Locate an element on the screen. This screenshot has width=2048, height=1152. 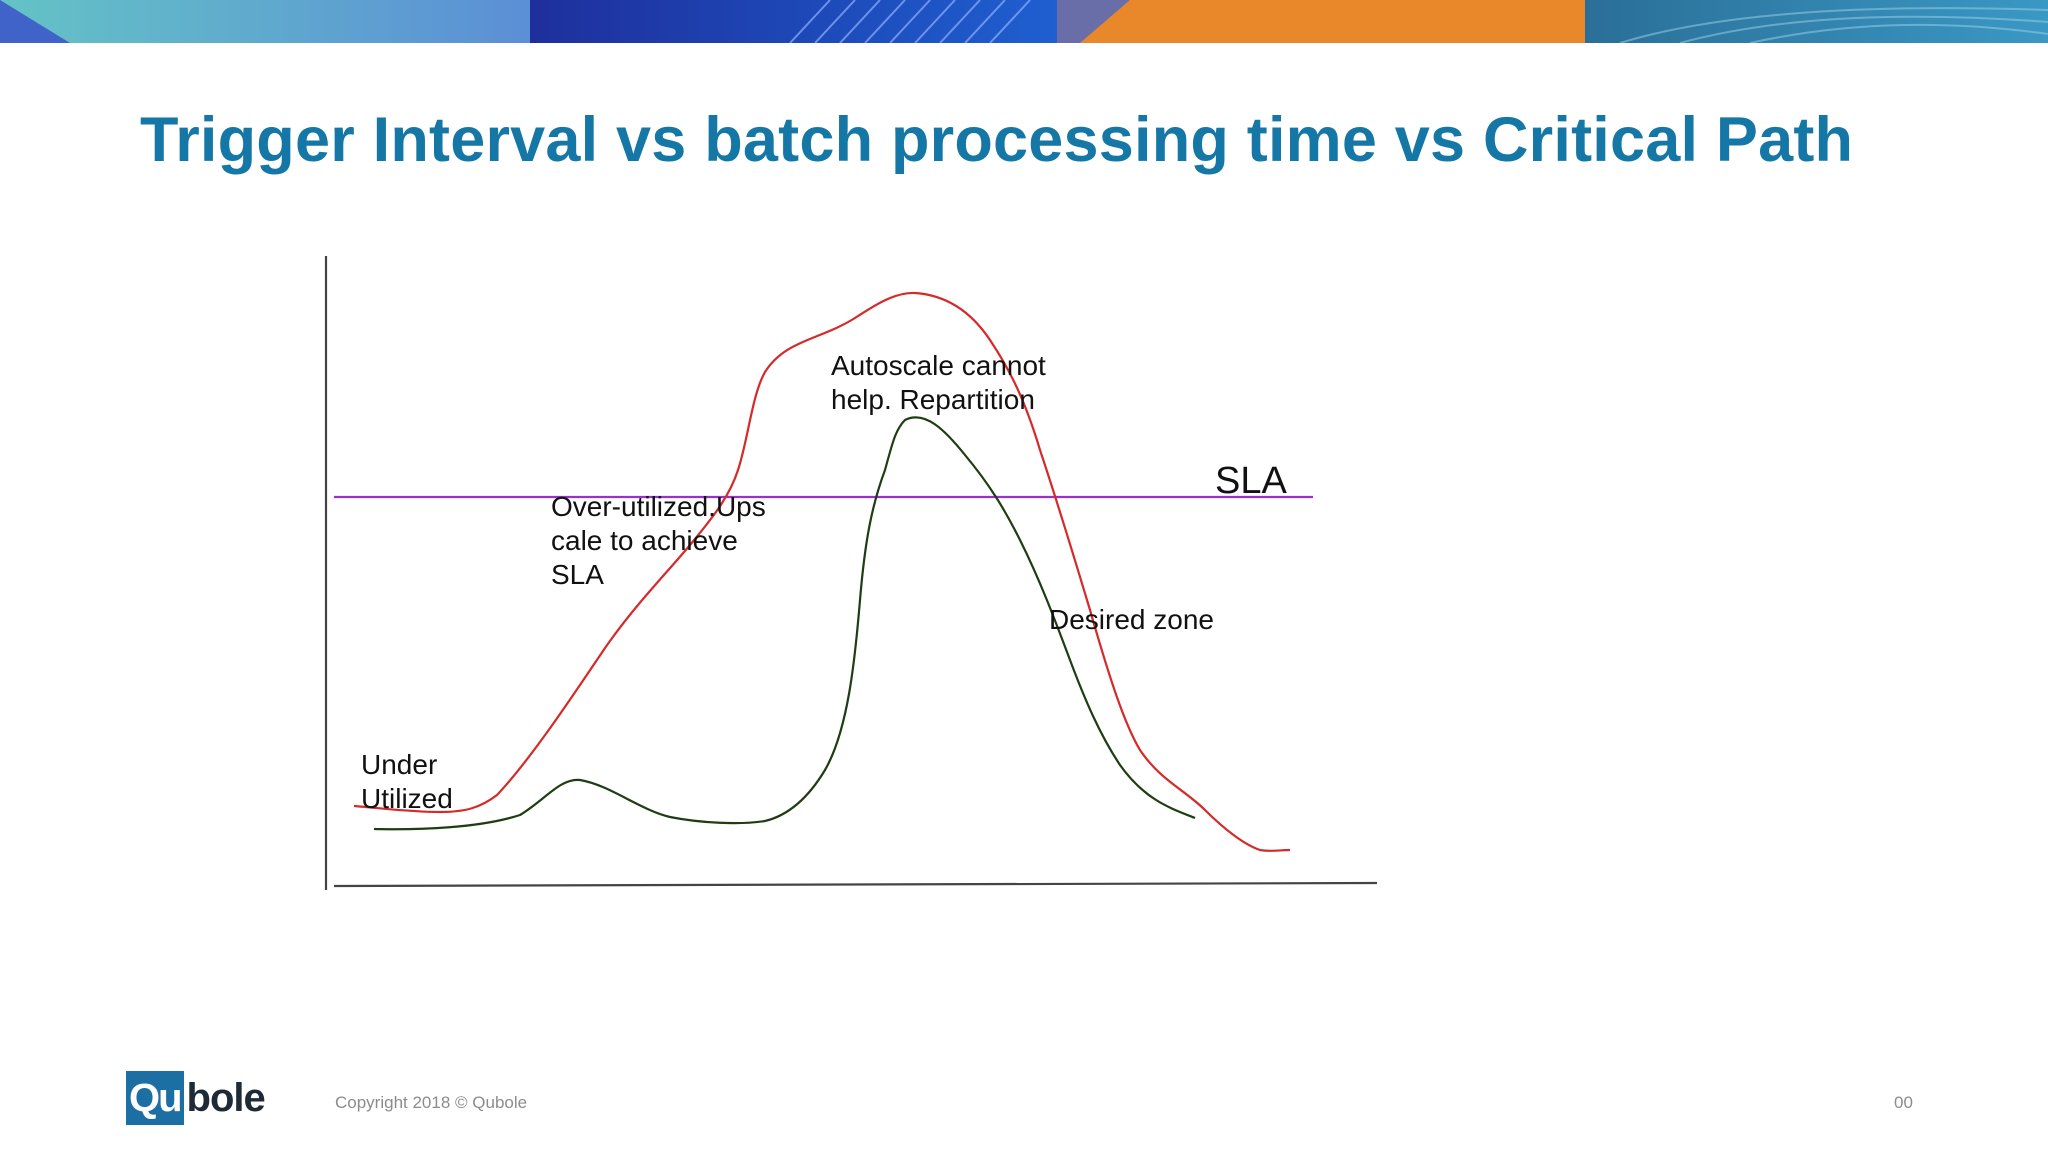
annotation-autoscale: Autoscale cannot help. Repartition is located at coordinates (938, 383).